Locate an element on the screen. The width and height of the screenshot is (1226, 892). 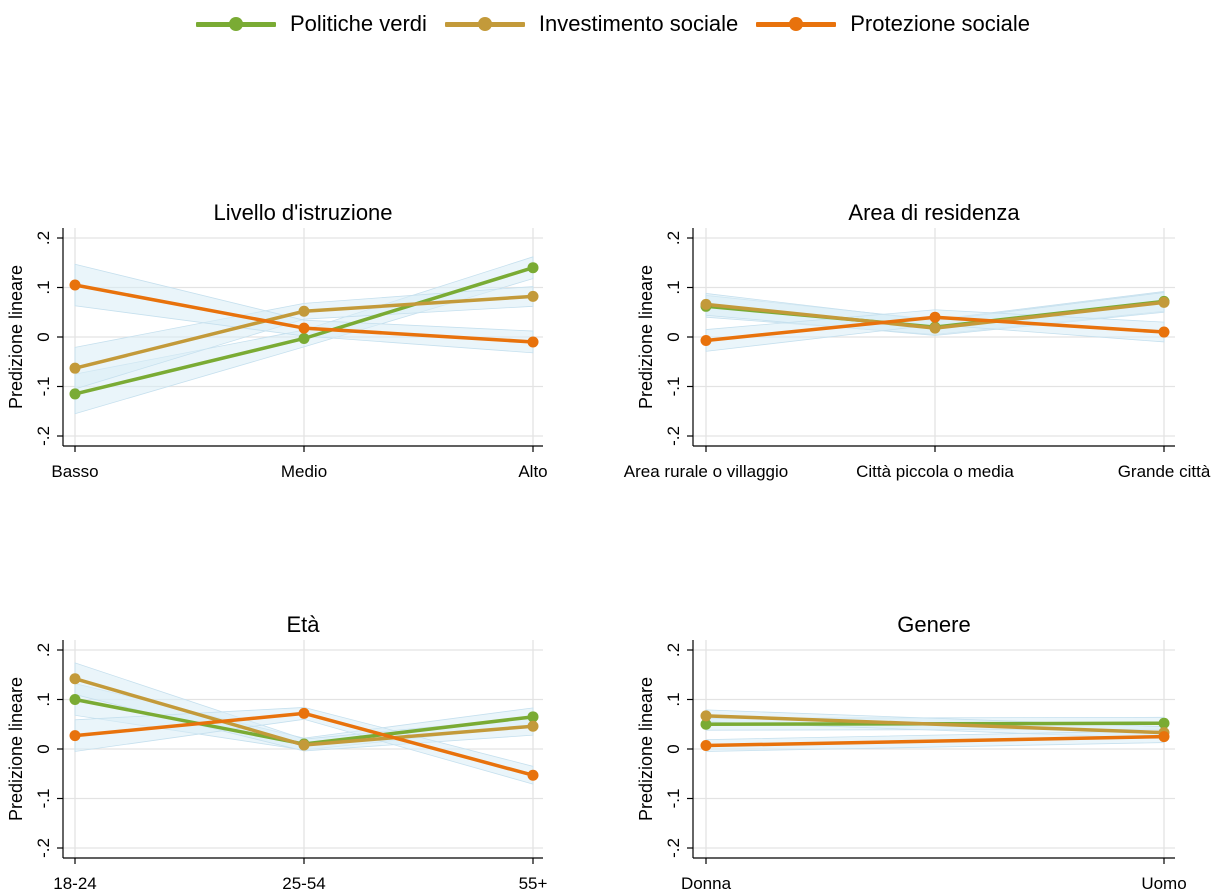
legend-swatch-investimento-sociale is located at coordinates (484, 24).